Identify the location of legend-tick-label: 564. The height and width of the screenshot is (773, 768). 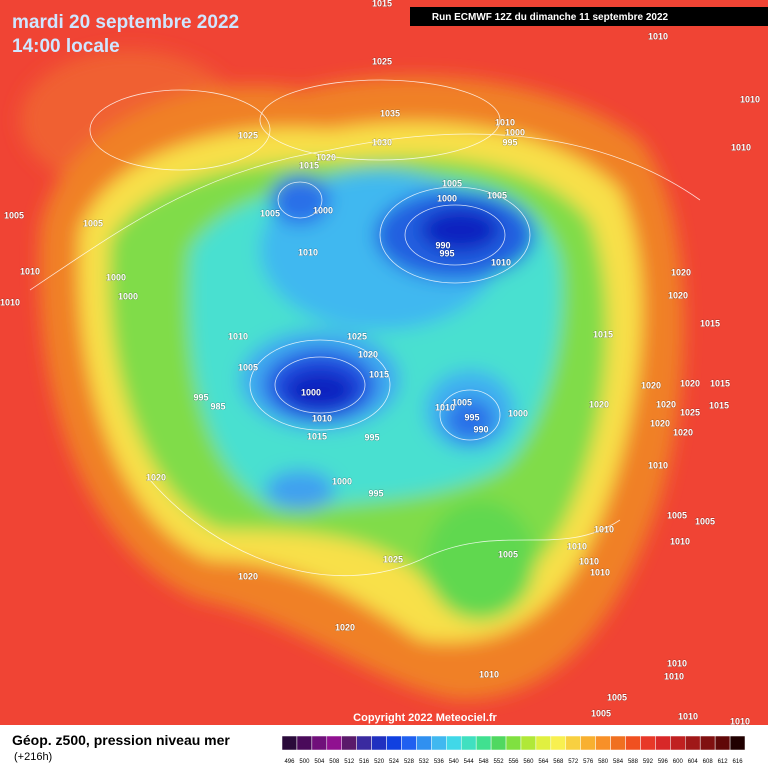
(543, 762).